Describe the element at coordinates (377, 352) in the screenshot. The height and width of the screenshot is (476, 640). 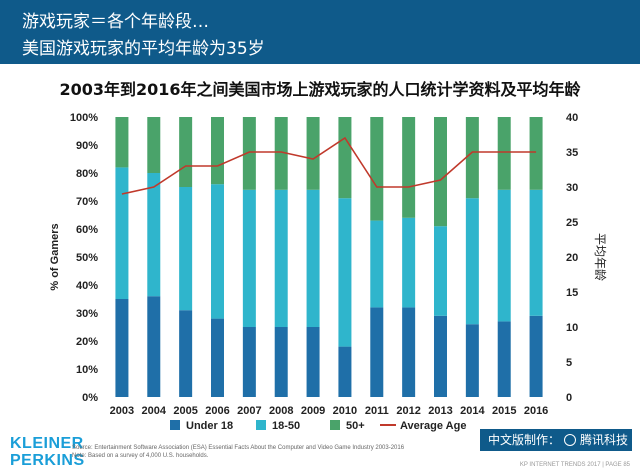
I see `bar-under-18-2011` at that location.